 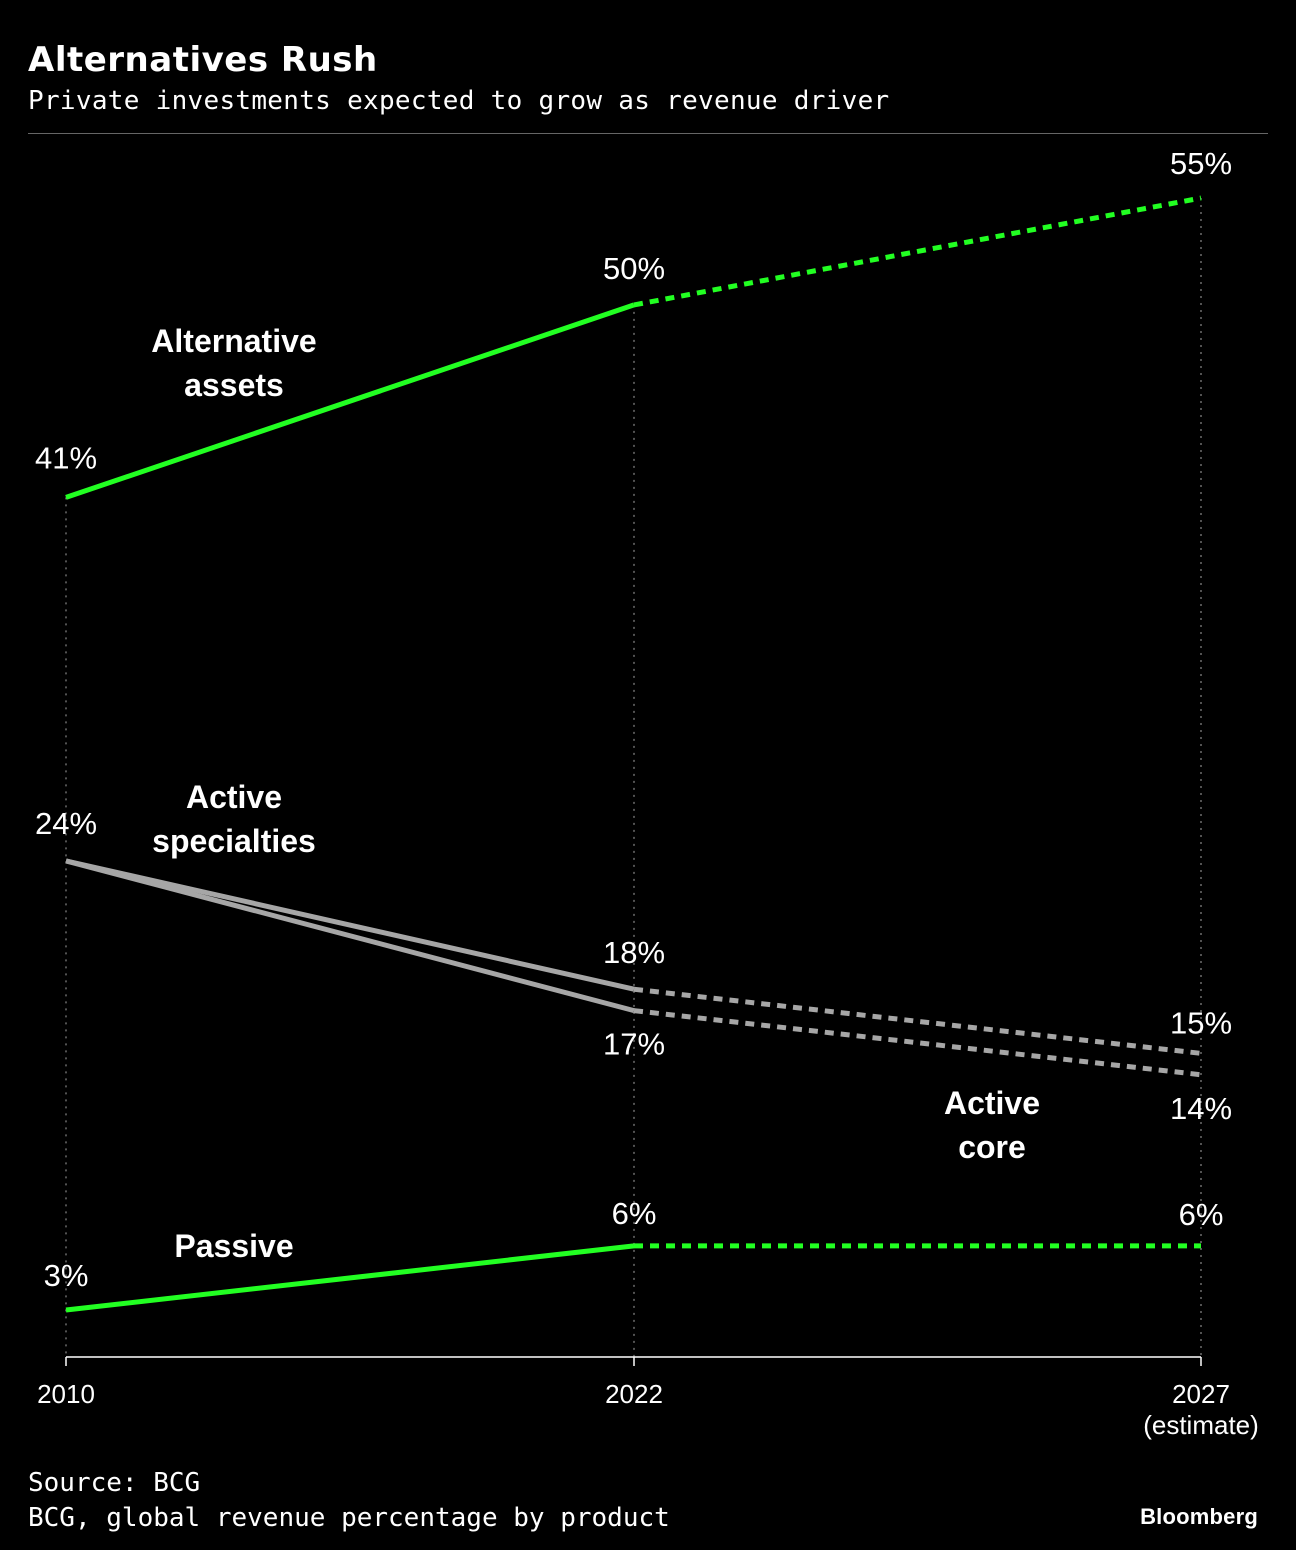 What do you see at coordinates (634, 1044) in the screenshot?
I see `value-label-active-core-2022: 17%` at bounding box center [634, 1044].